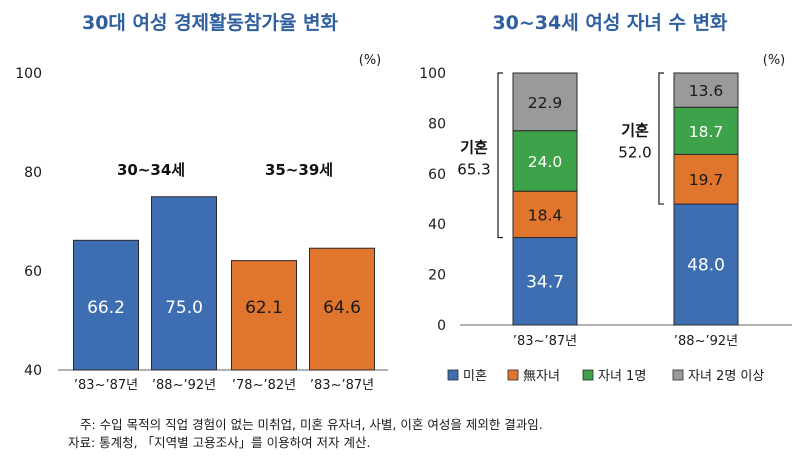 The width and height of the screenshot is (798, 462). Describe the element at coordinates (437, 276) in the screenshot. I see `right-y-tick: 20` at that location.